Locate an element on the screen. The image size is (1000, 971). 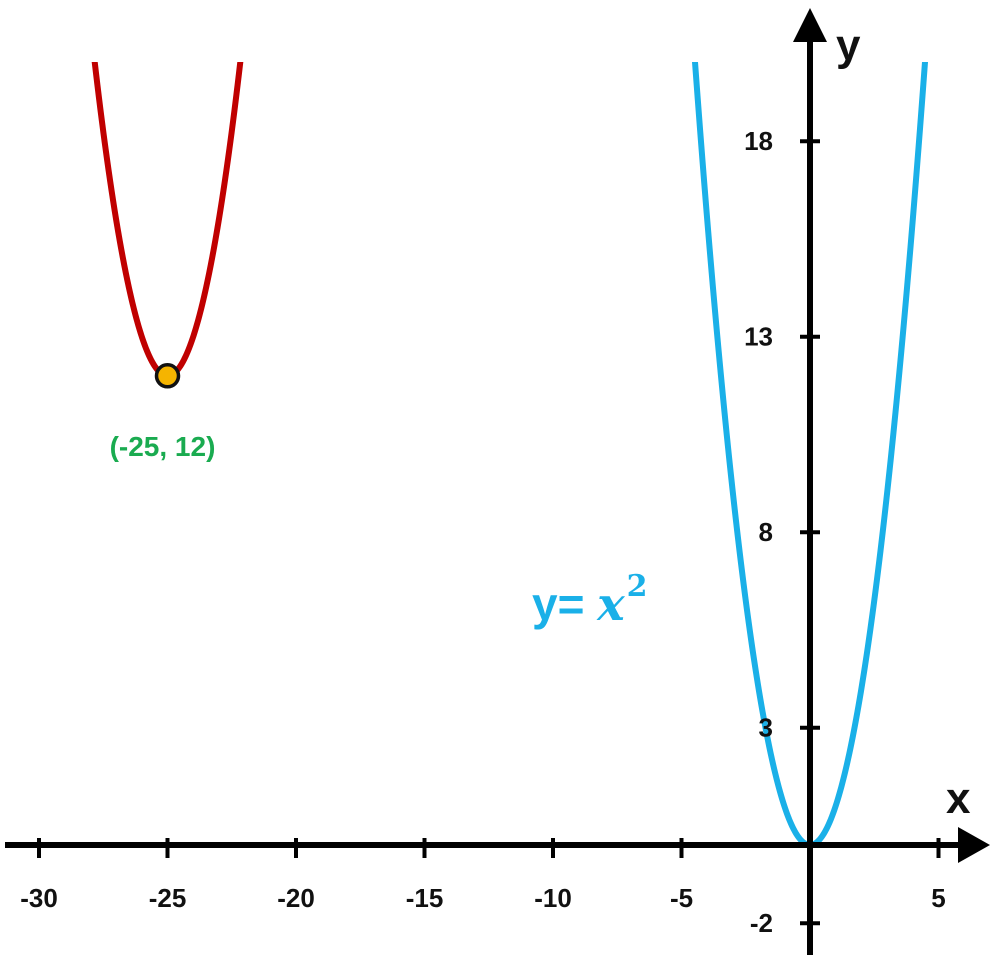
vertex-point is located at coordinates (167, 376).